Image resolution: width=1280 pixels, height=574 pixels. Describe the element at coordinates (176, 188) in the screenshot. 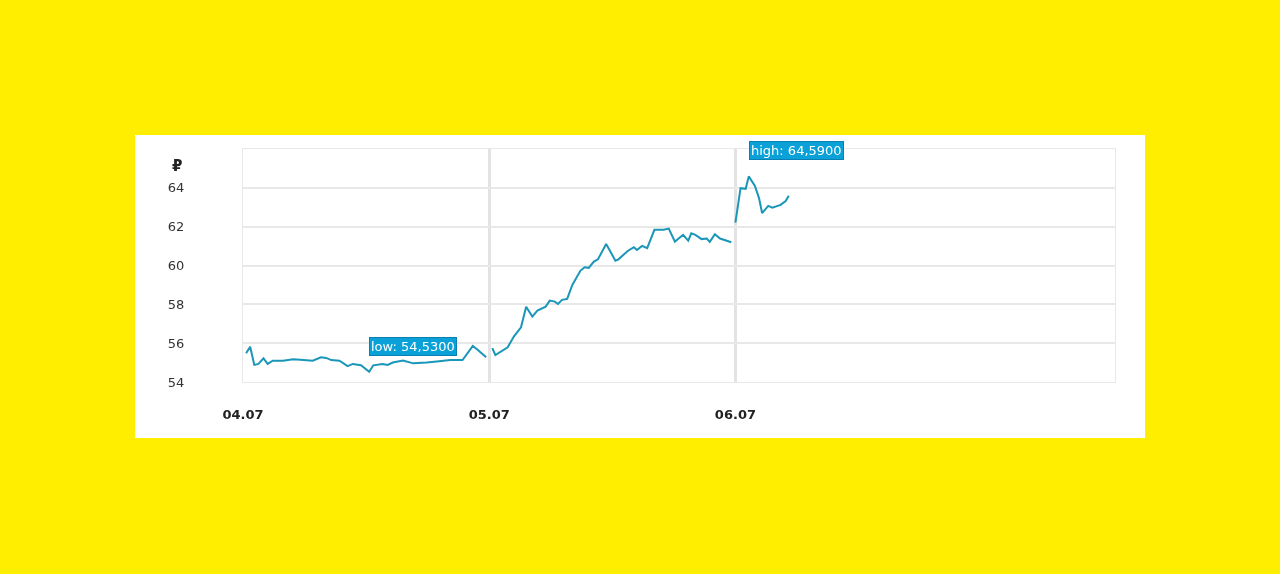

I see `y-tick-label: 64` at that location.